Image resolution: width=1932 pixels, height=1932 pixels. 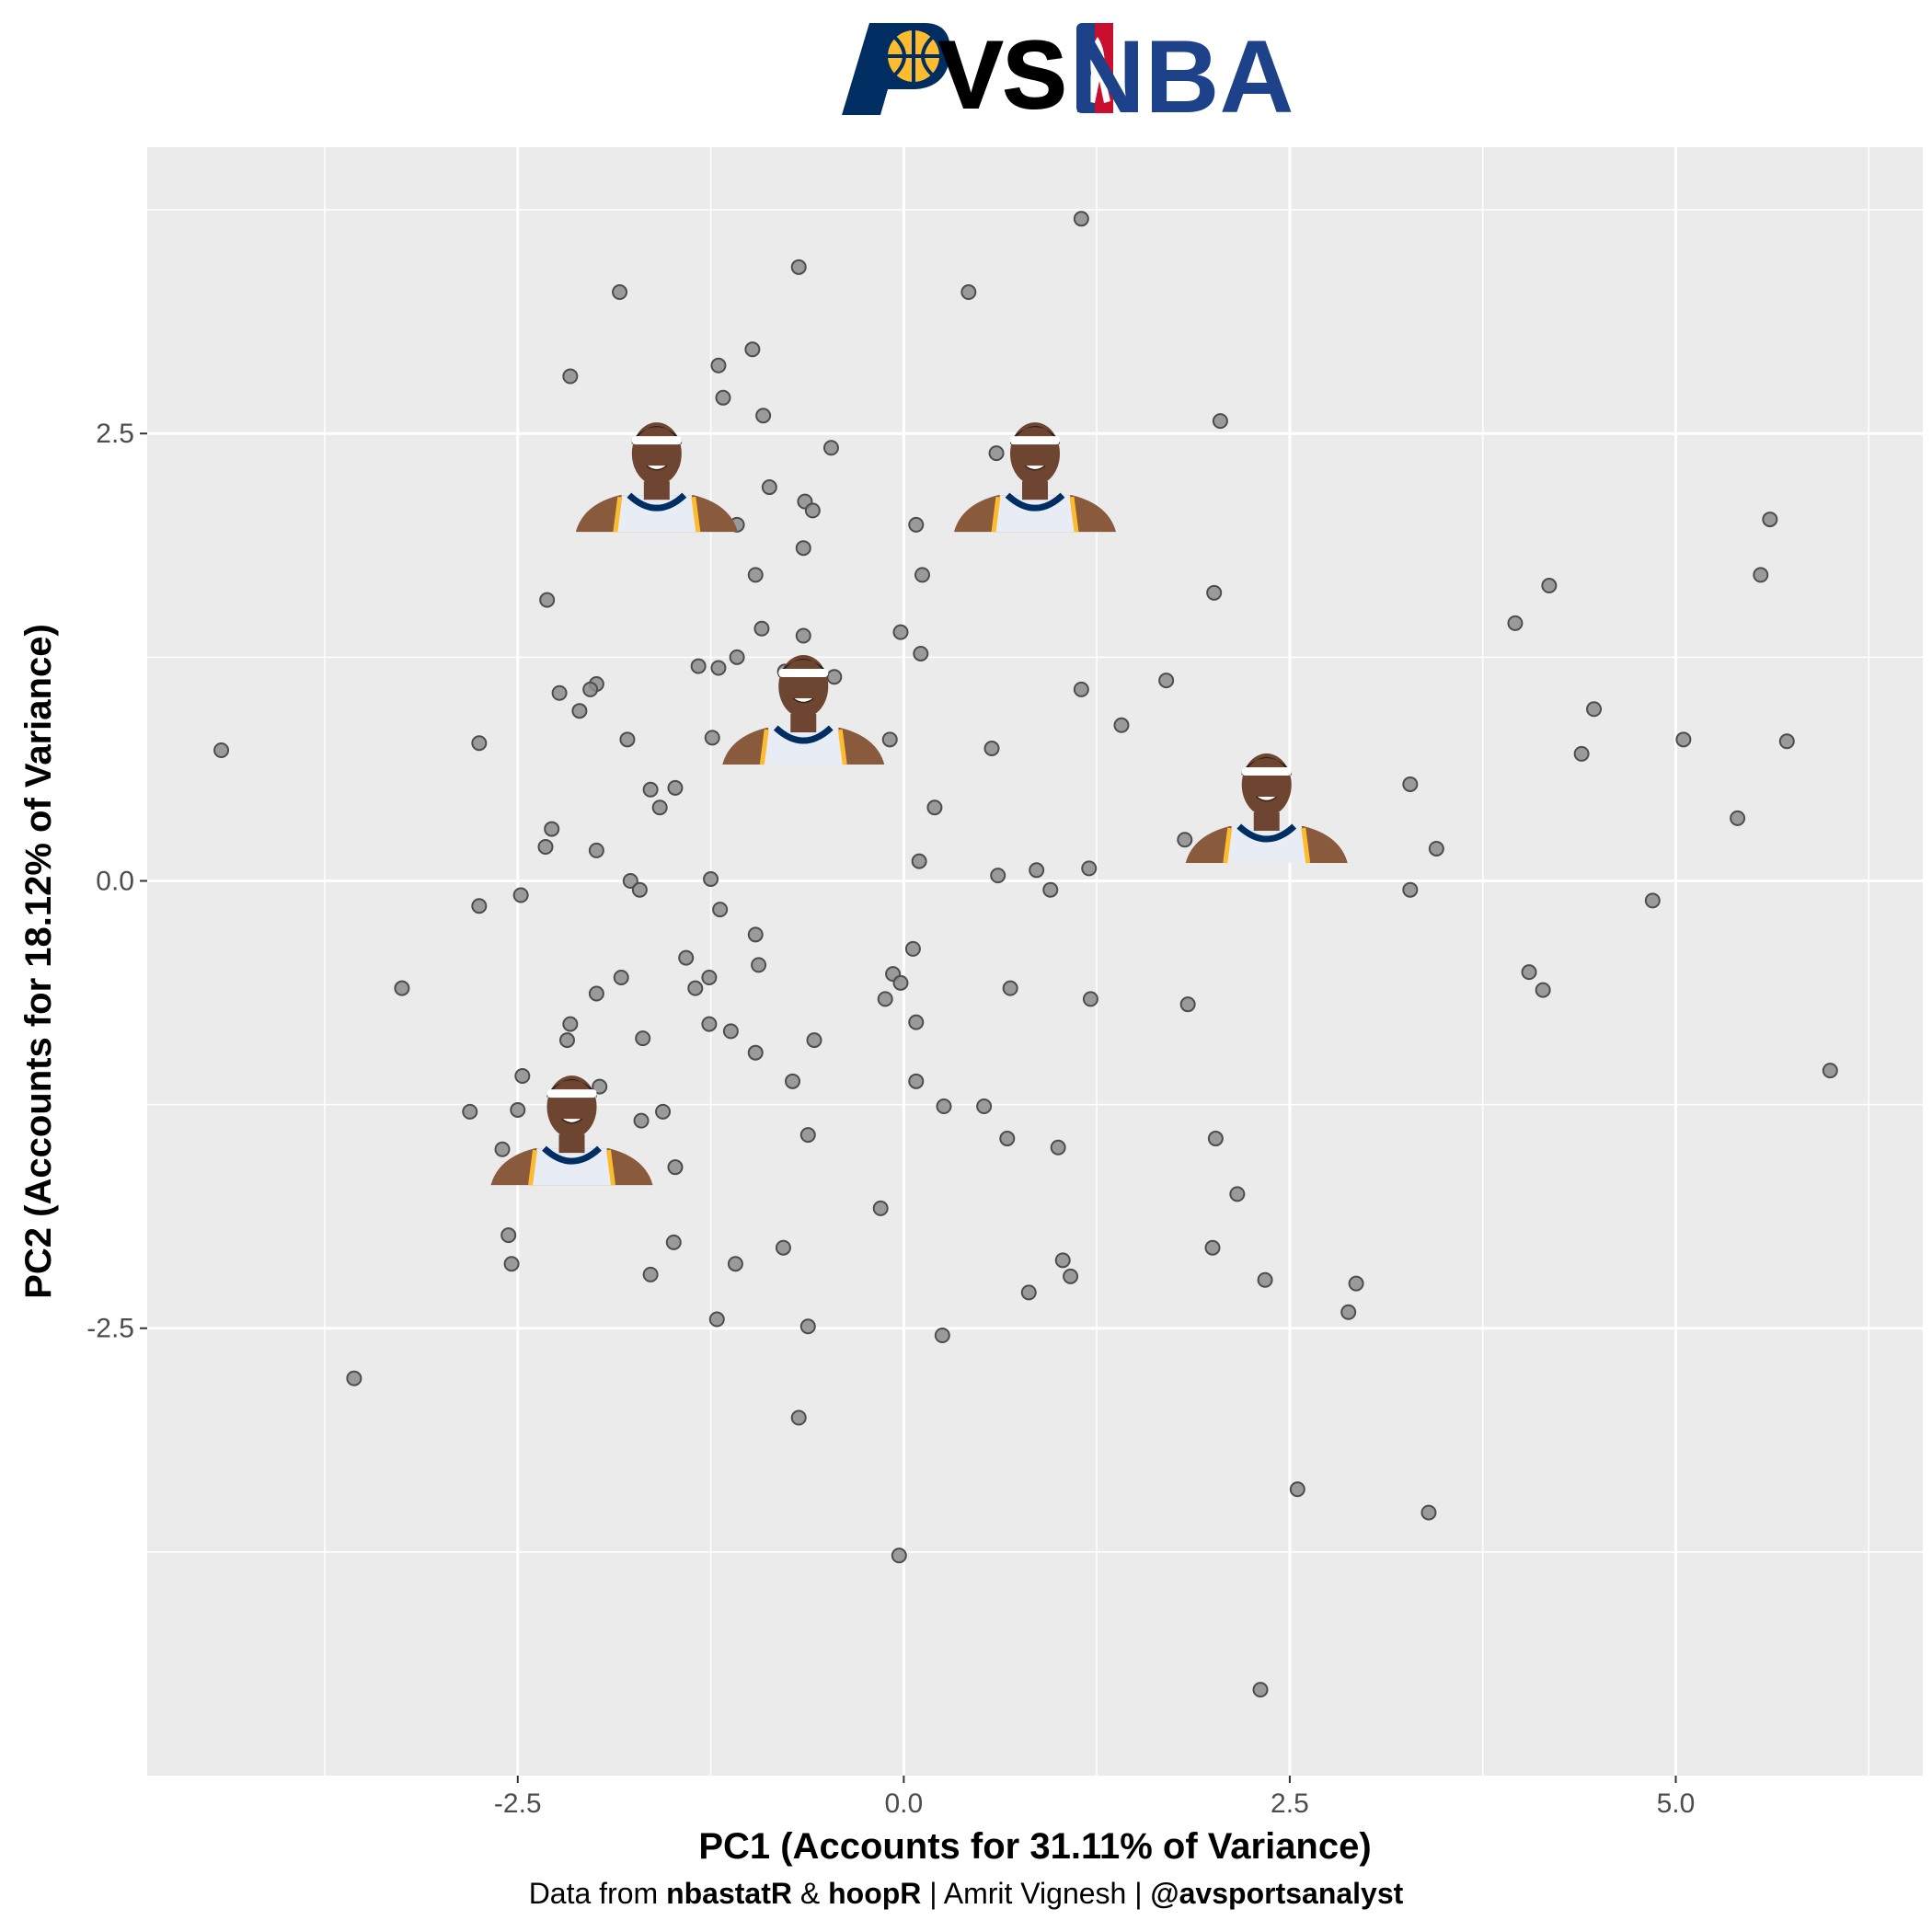 What do you see at coordinates (1036, 1893) in the screenshot?
I see `caption-mid: | Amrit Vignesh |` at bounding box center [1036, 1893].